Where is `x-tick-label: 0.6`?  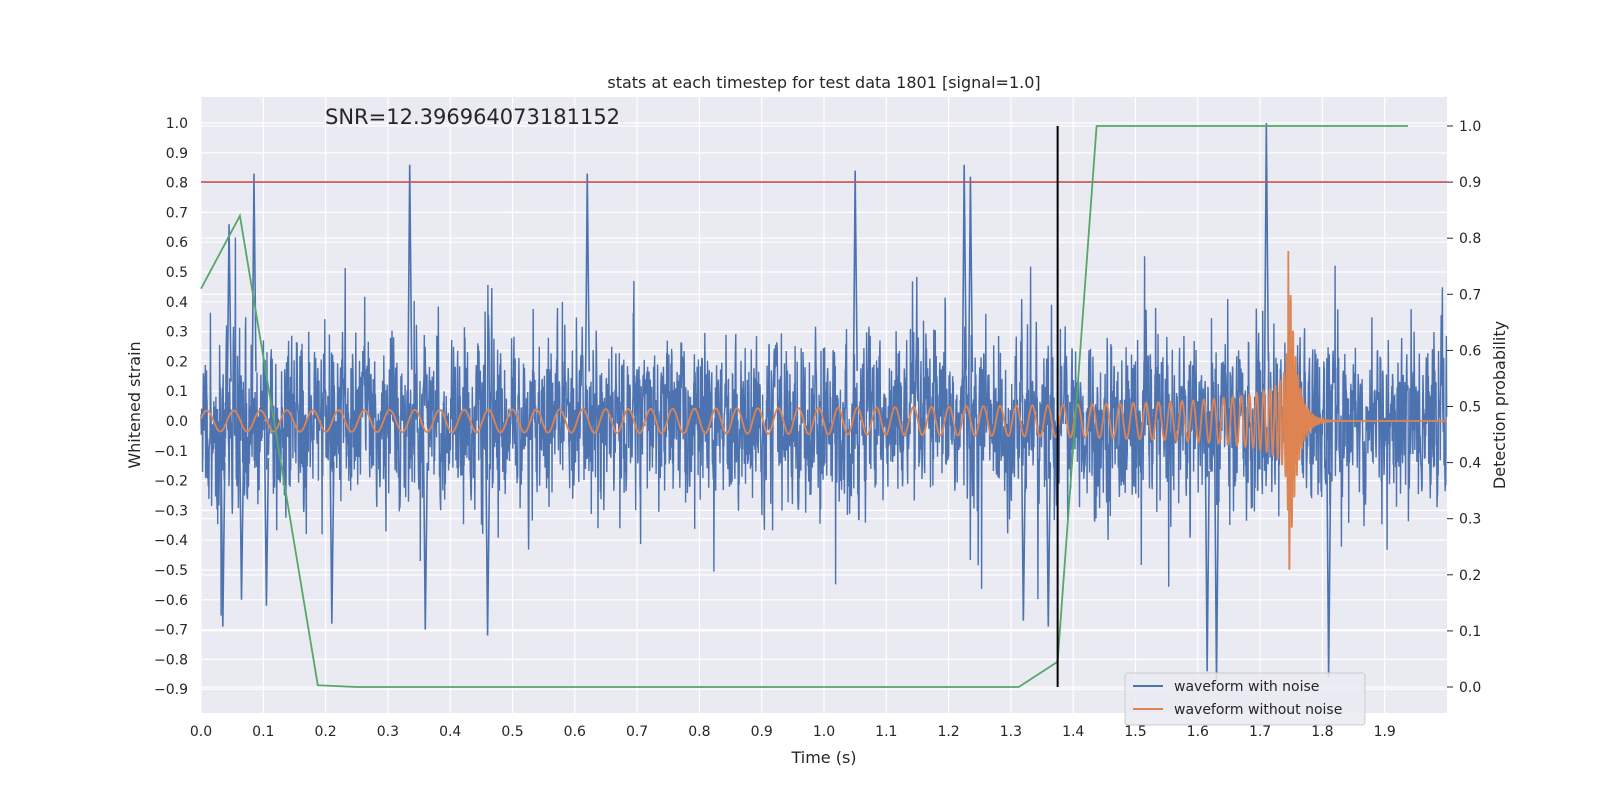 x-tick-label: 0.6 is located at coordinates (575, 732).